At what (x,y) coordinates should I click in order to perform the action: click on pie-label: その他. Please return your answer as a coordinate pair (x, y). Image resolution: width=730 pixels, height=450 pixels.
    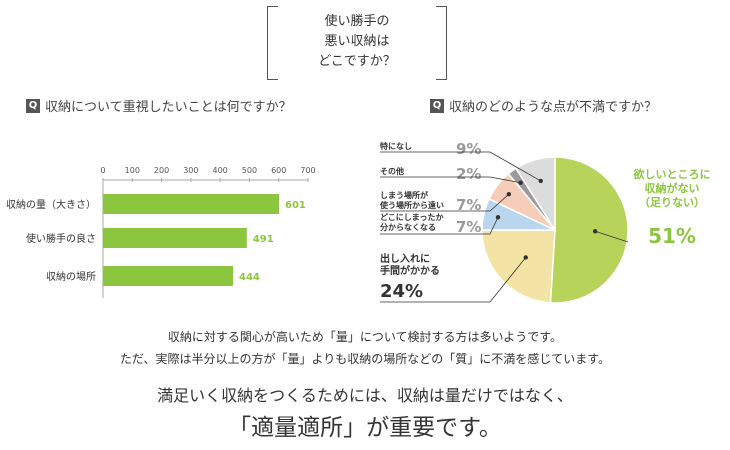
    Looking at the image, I should click on (392, 171).